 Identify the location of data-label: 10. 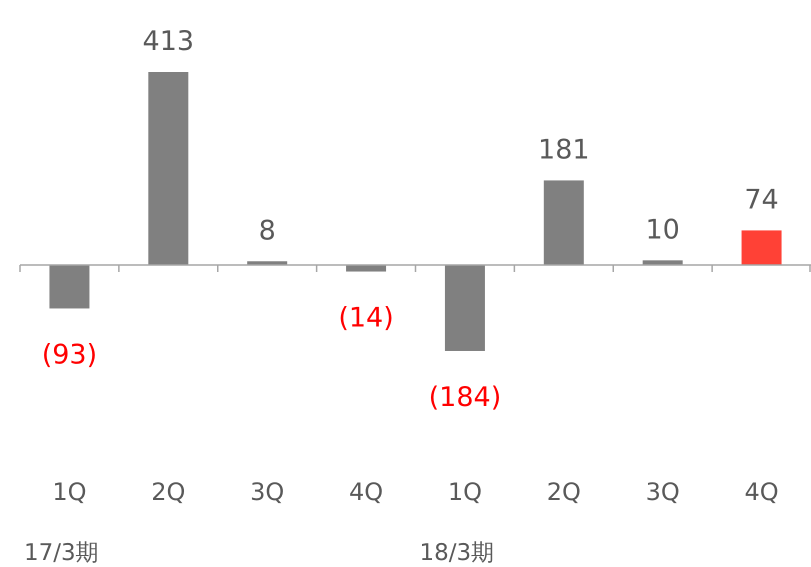
(663, 230).